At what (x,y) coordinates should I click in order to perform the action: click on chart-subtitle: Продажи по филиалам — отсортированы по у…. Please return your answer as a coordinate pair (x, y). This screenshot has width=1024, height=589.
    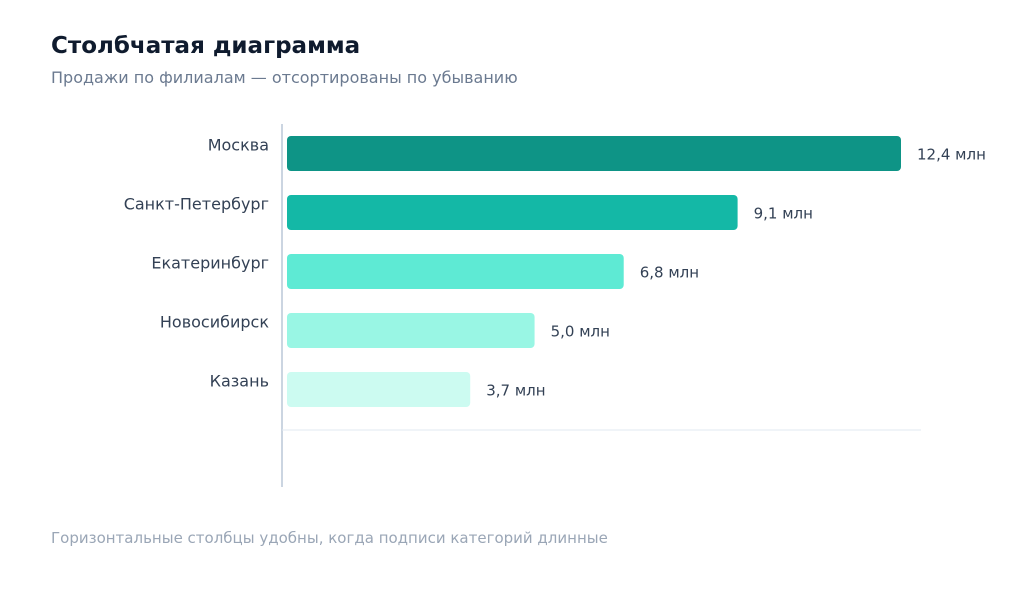
    Looking at the image, I should click on (284, 77).